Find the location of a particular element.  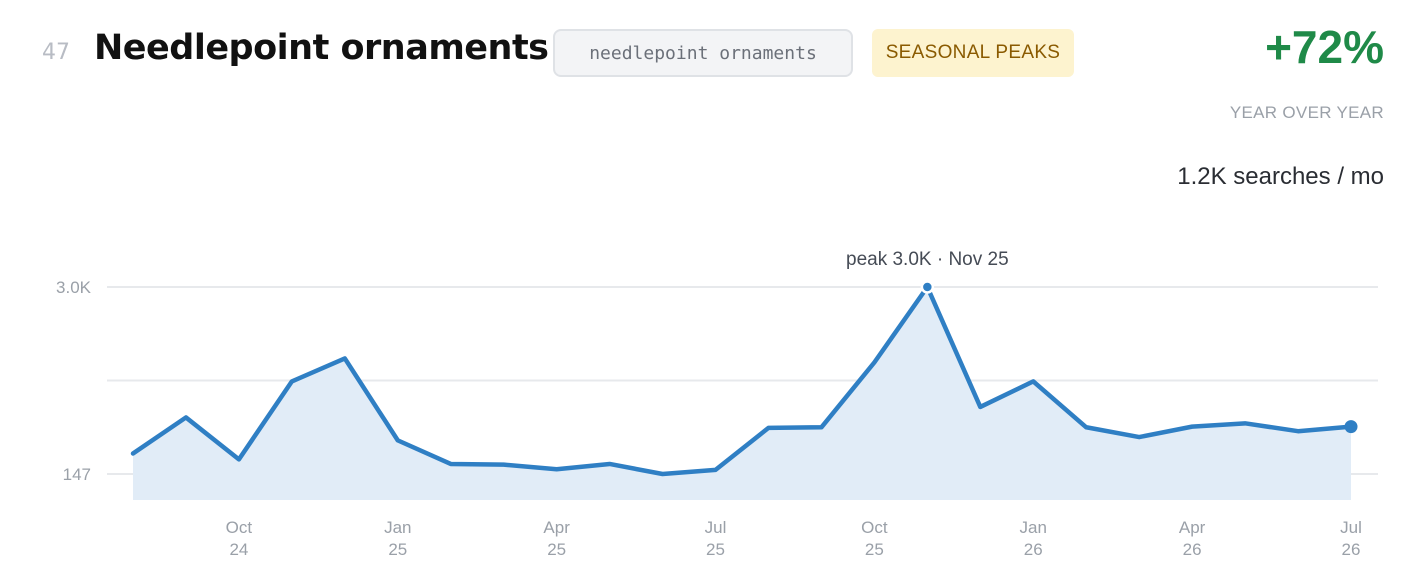

query-chip: needlepoint ornaments is located at coordinates (703, 53).